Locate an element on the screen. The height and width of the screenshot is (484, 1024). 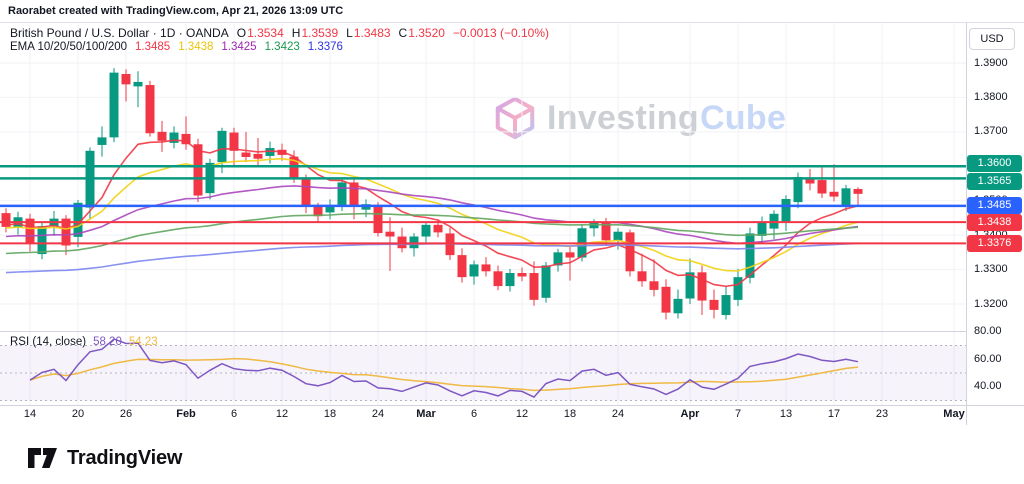
time-tick-label: 20 is located at coordinates (78, 414).